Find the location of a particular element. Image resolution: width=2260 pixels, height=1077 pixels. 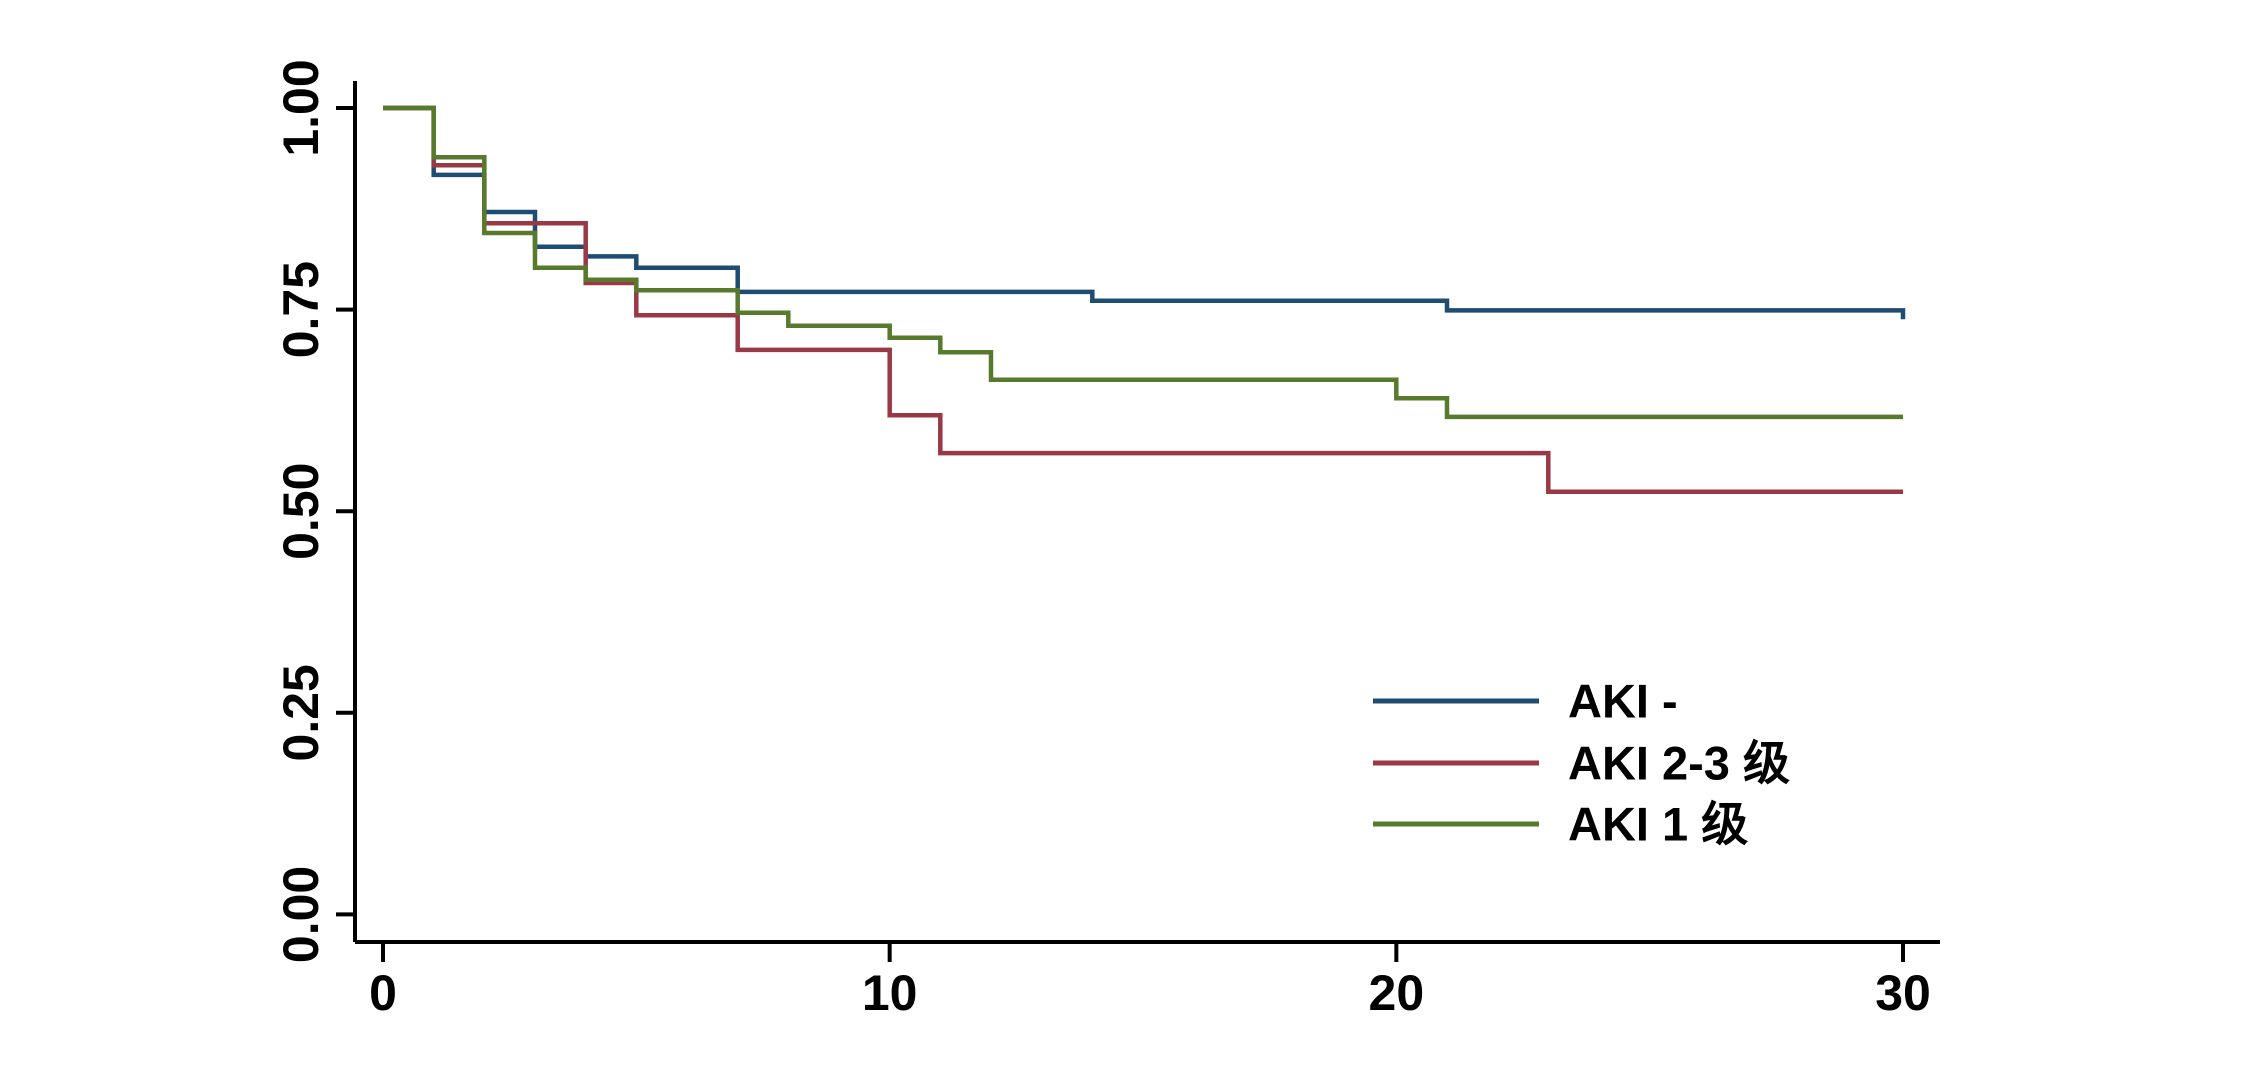

x-tick-label: 30 is located at coordinates (1903, 993).